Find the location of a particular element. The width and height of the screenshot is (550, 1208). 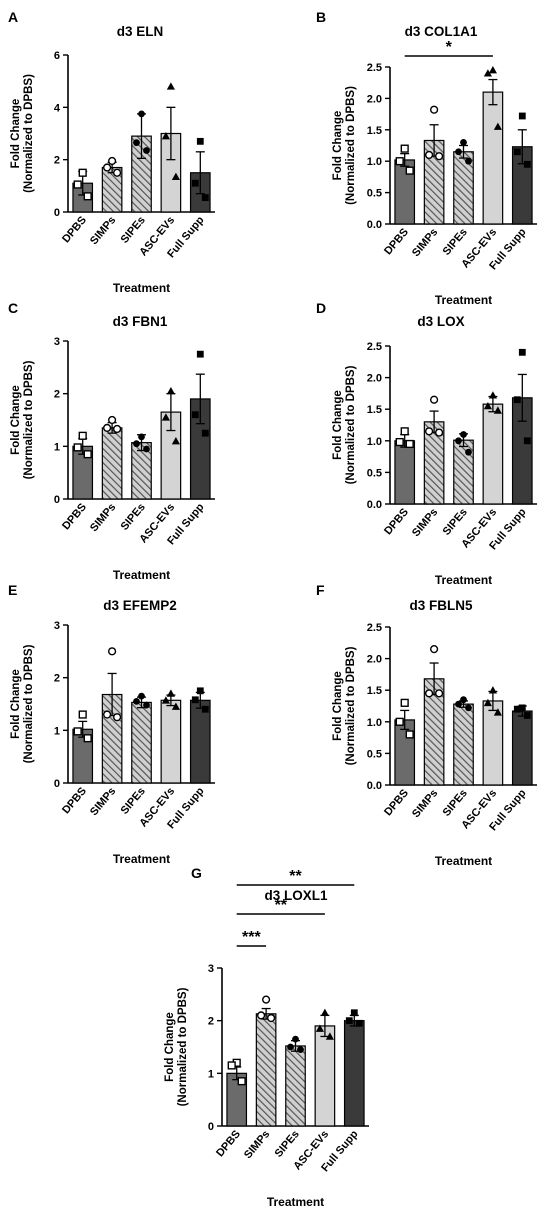

chart-title: d3 FBN1 is located at coordinates (140, 321).